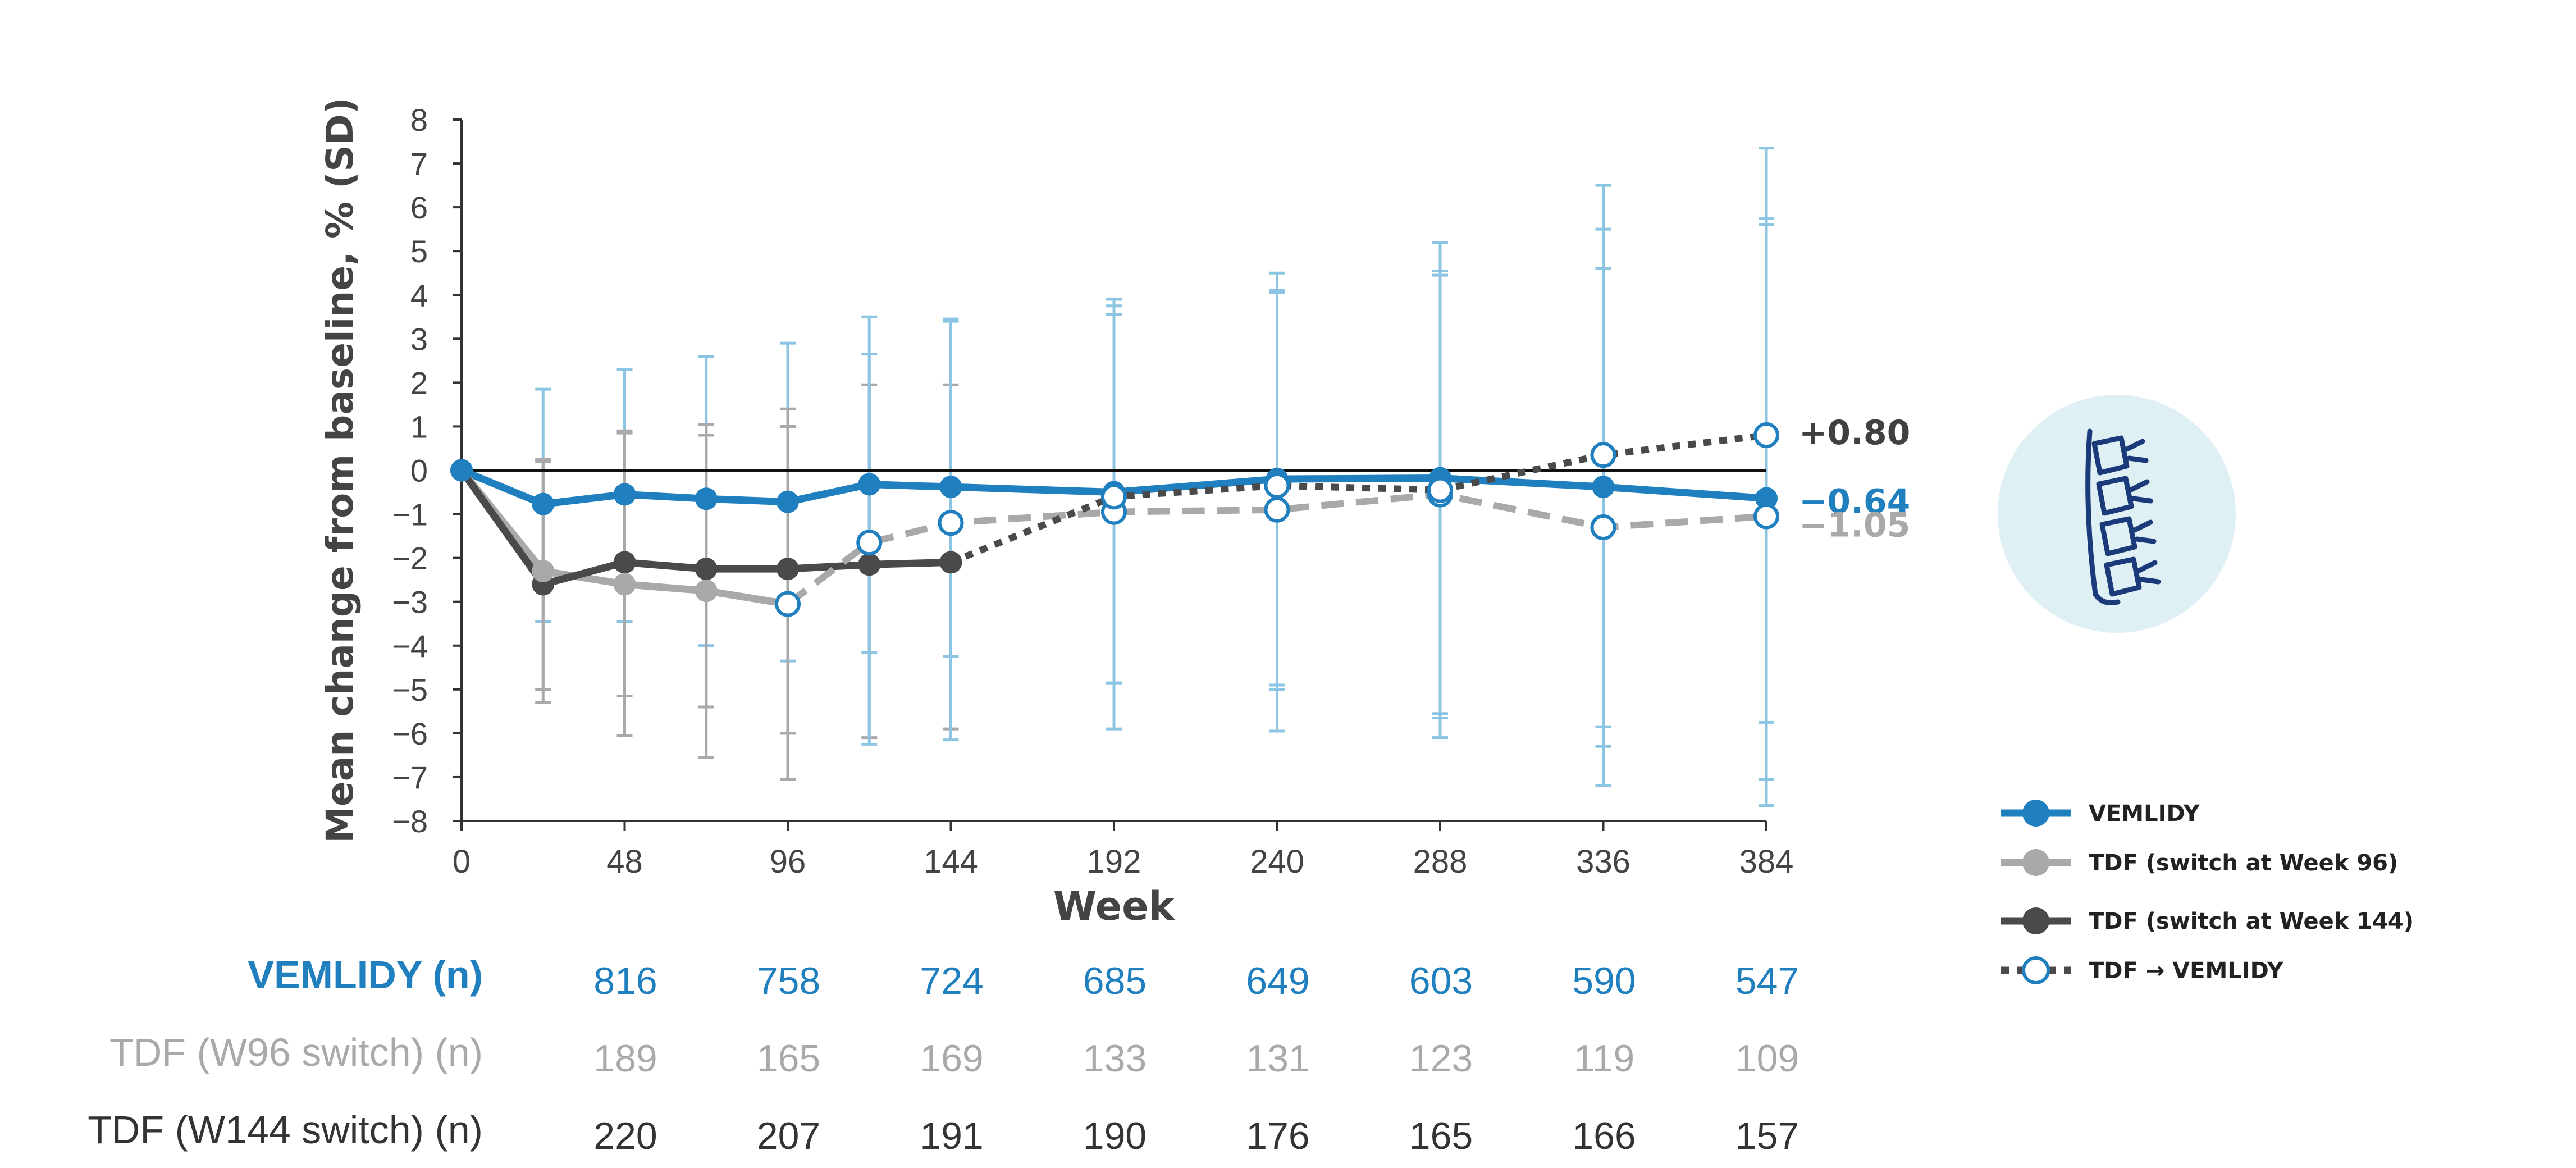 The width and height of the screenshot is (2576, 1168). I want to click on legend-item: TDF (switch at Week 96), so click(2199, 862).